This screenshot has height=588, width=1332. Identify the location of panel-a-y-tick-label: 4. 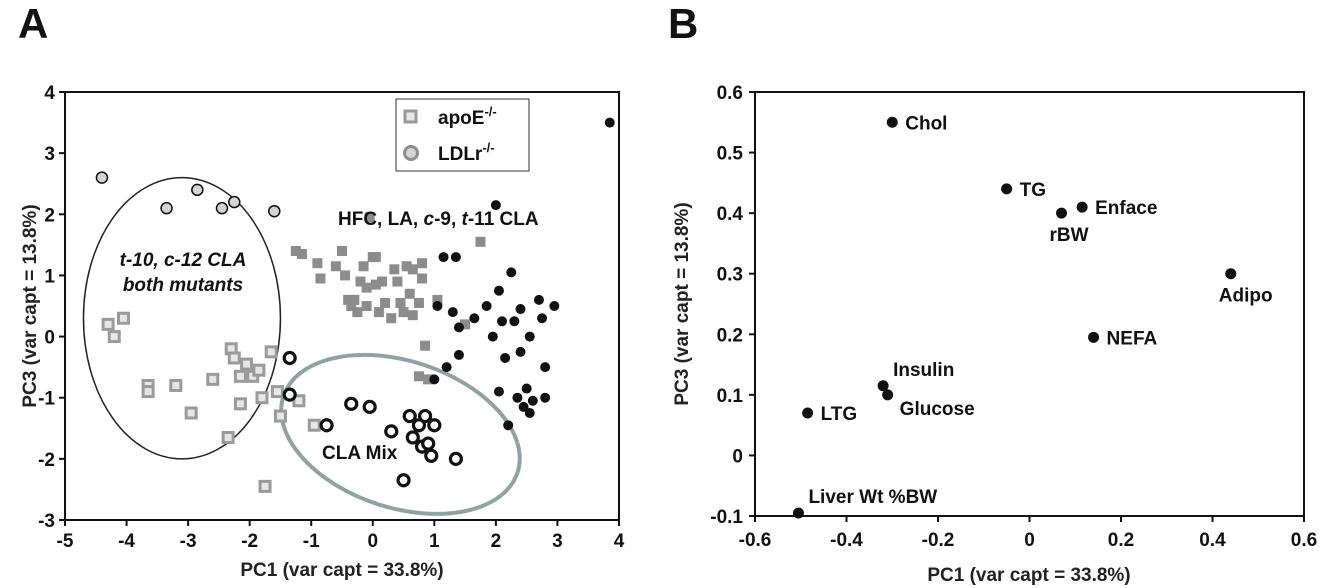
(49, 93).